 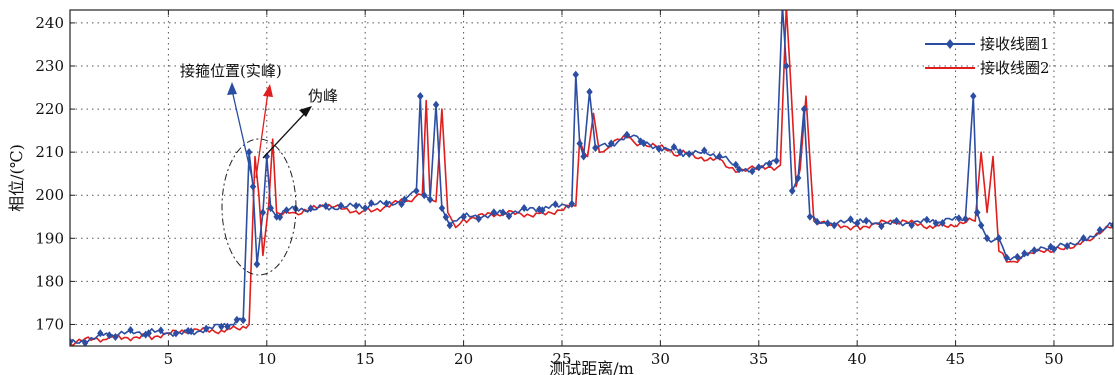 What do you see at coordinates (49, 23) in the screenshot?
I see `y-tick-label: 240` at bounding box center [49, 23].